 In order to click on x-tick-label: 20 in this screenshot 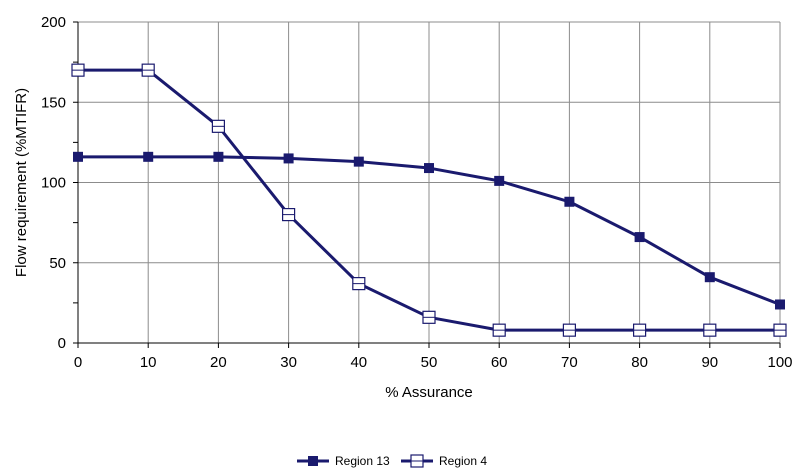, I will do `click(218, 362)`.